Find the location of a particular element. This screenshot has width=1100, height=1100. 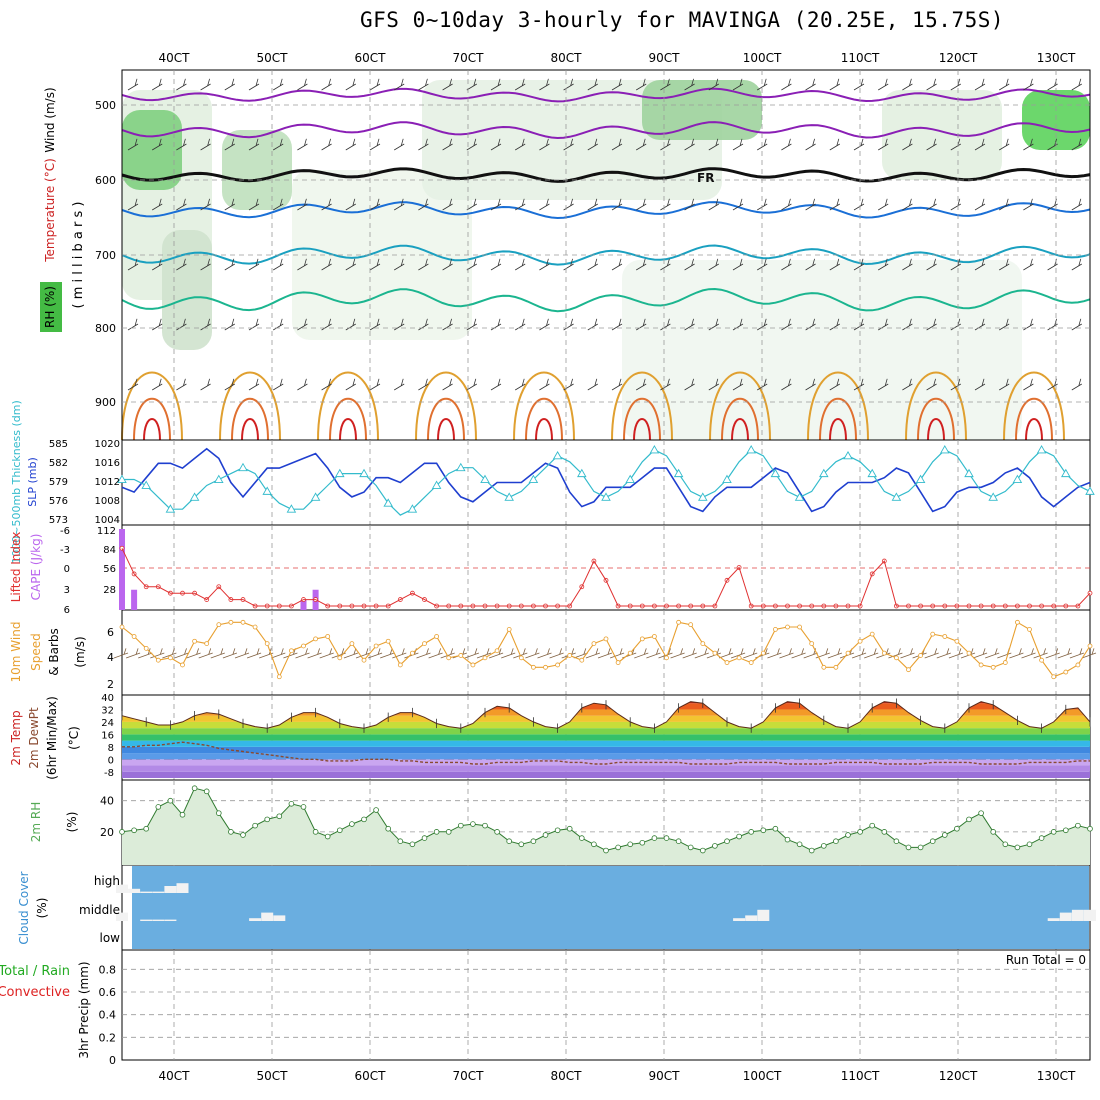

bottom-time-tick-label: 110CT is located at coordinates (860, 1076).